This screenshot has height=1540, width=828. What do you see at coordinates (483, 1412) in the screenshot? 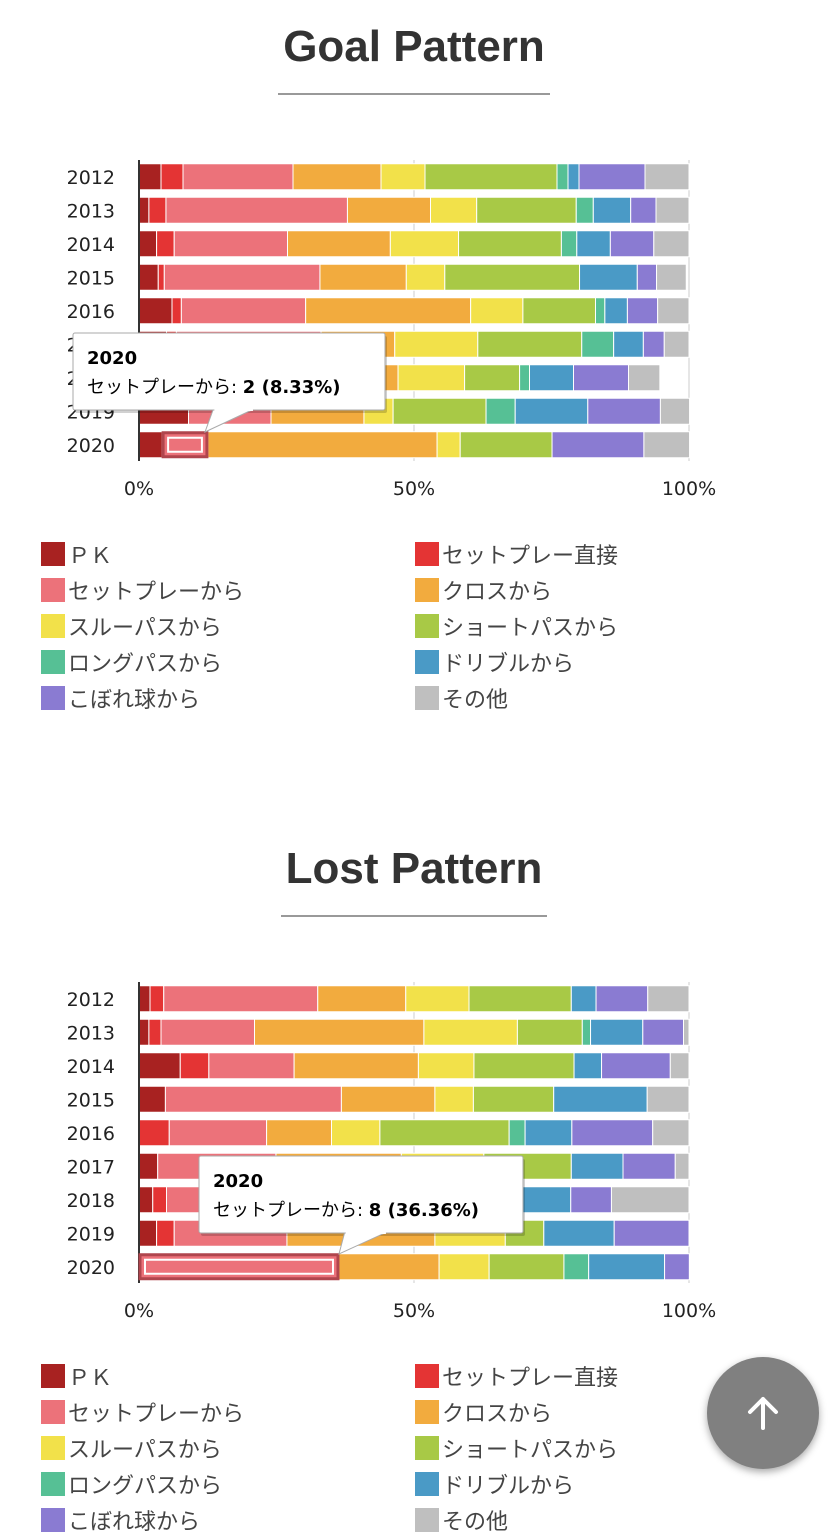
I see `legend-item: クロスから` at bounding box center [483, 1412].